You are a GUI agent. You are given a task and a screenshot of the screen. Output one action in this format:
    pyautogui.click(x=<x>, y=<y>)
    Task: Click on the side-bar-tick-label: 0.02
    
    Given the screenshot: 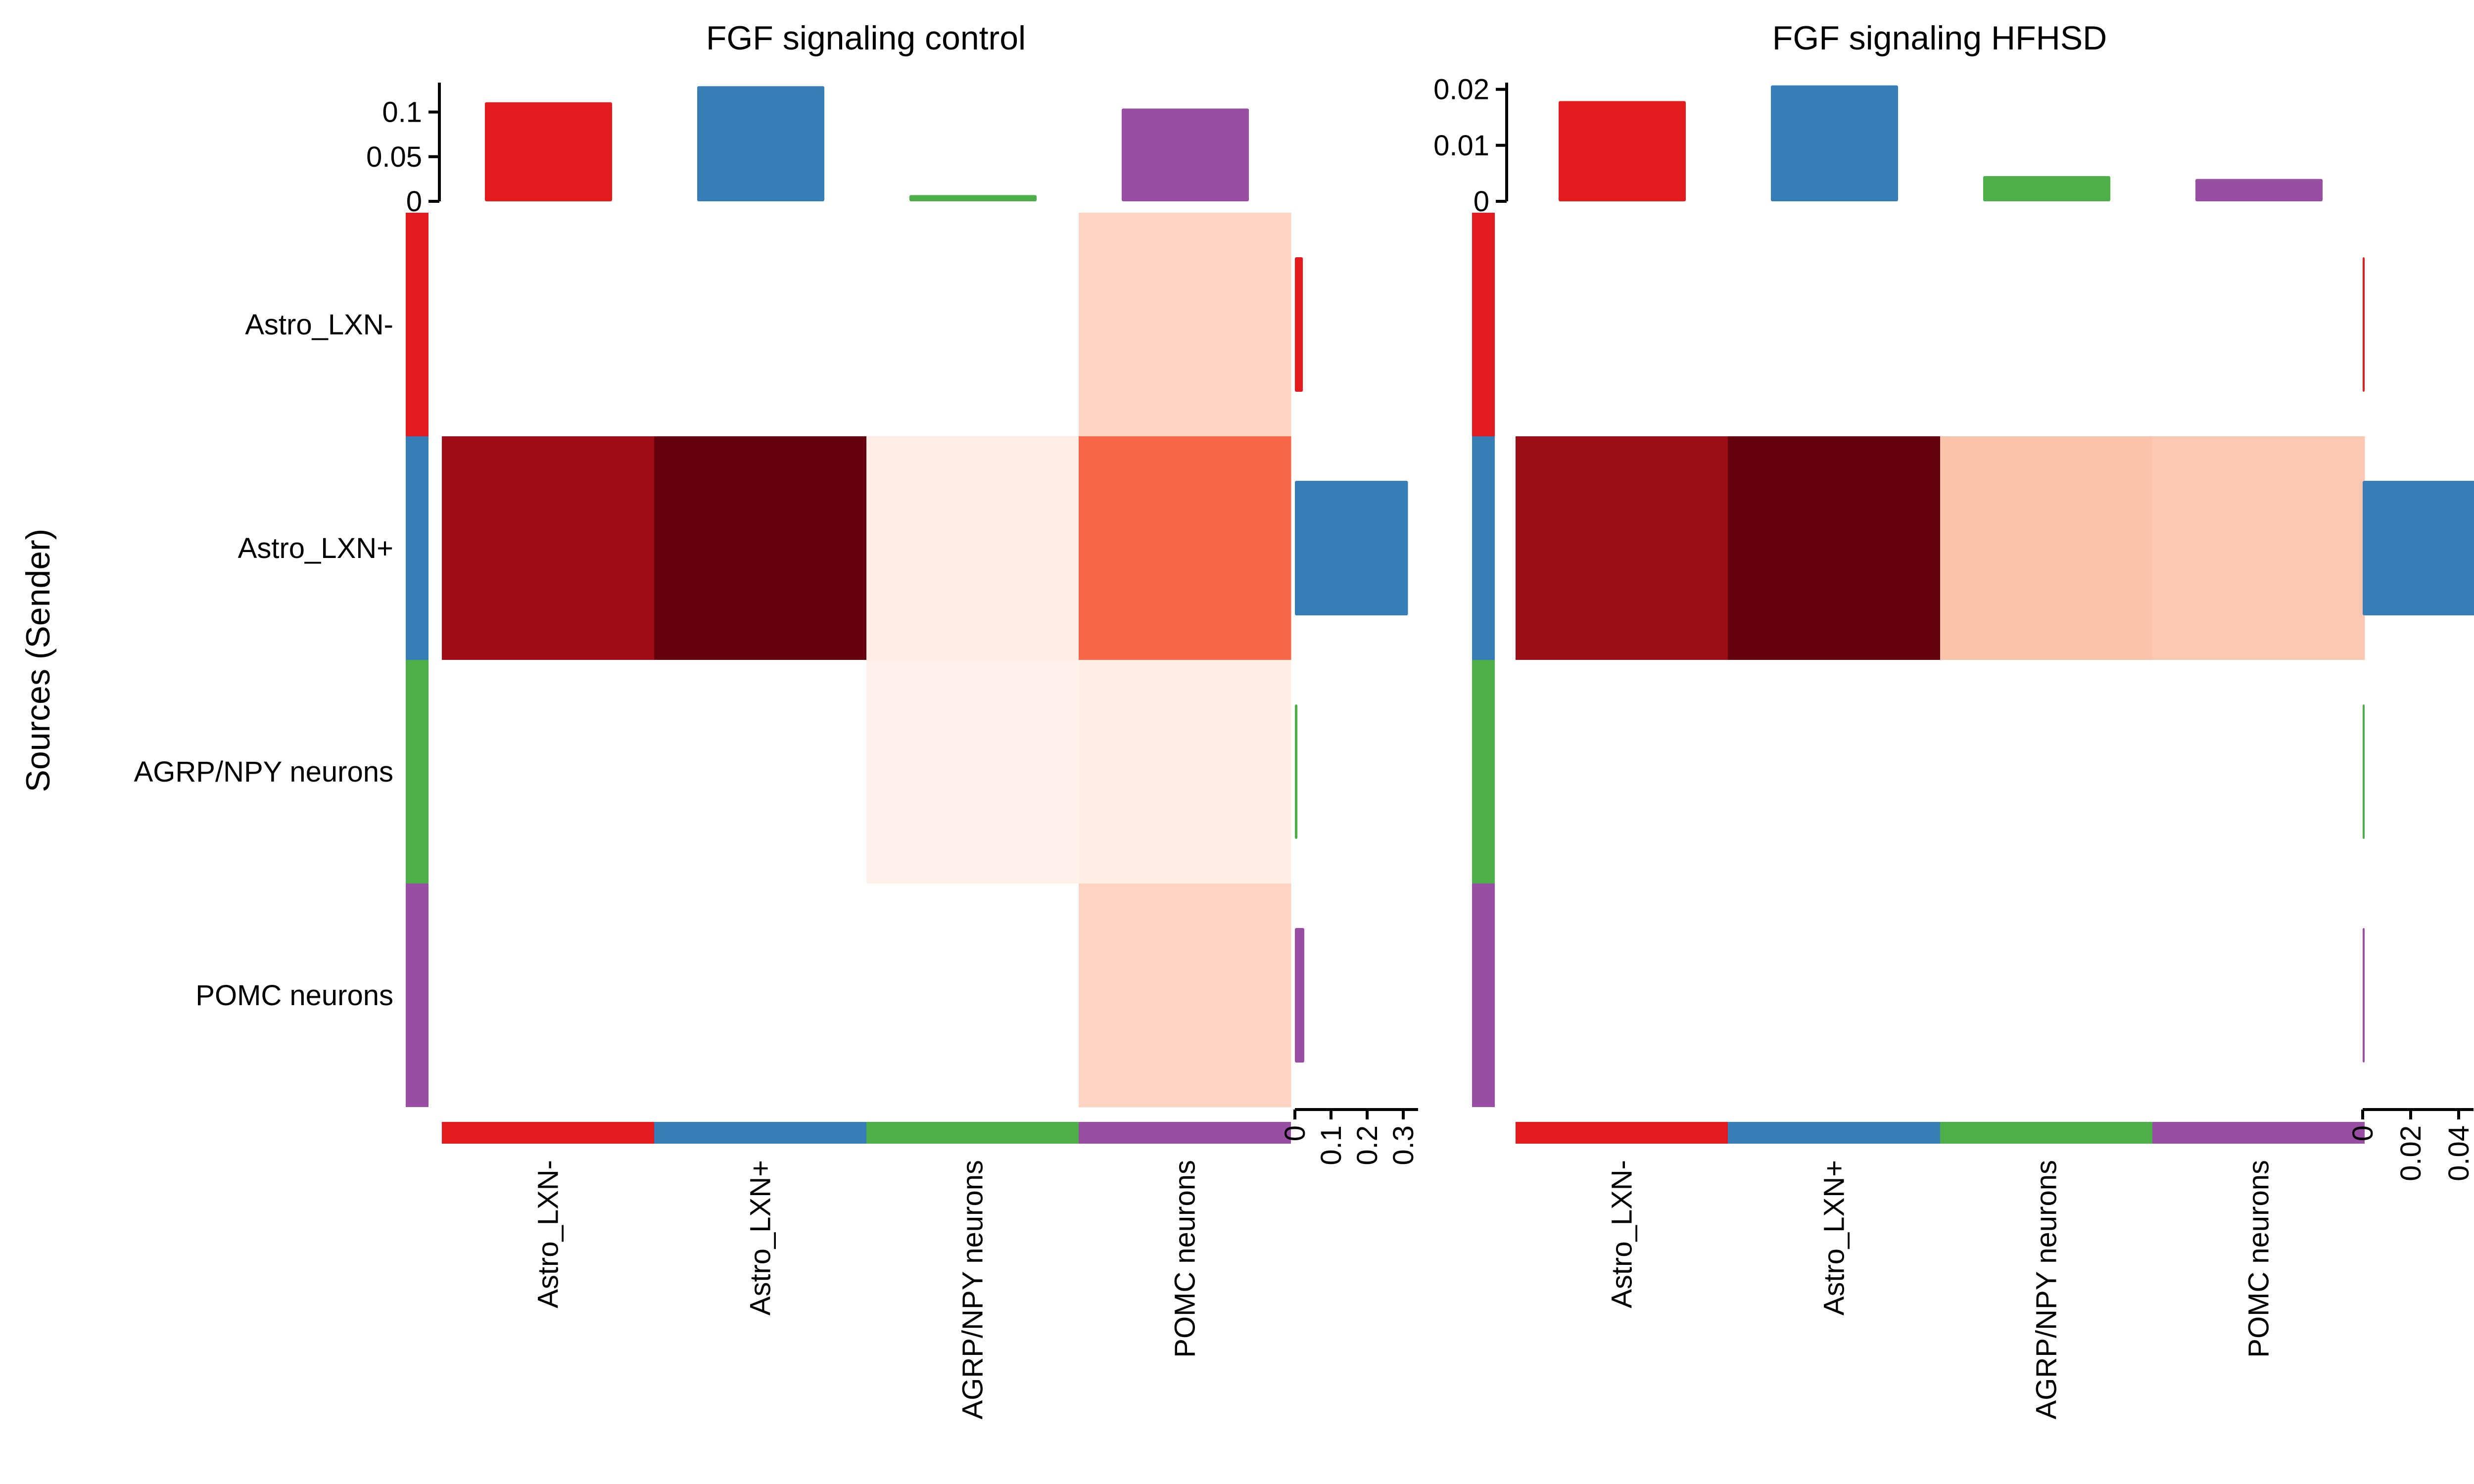 What is the action you would take?
    pyautogui.click(x=2411, y=1153)
    